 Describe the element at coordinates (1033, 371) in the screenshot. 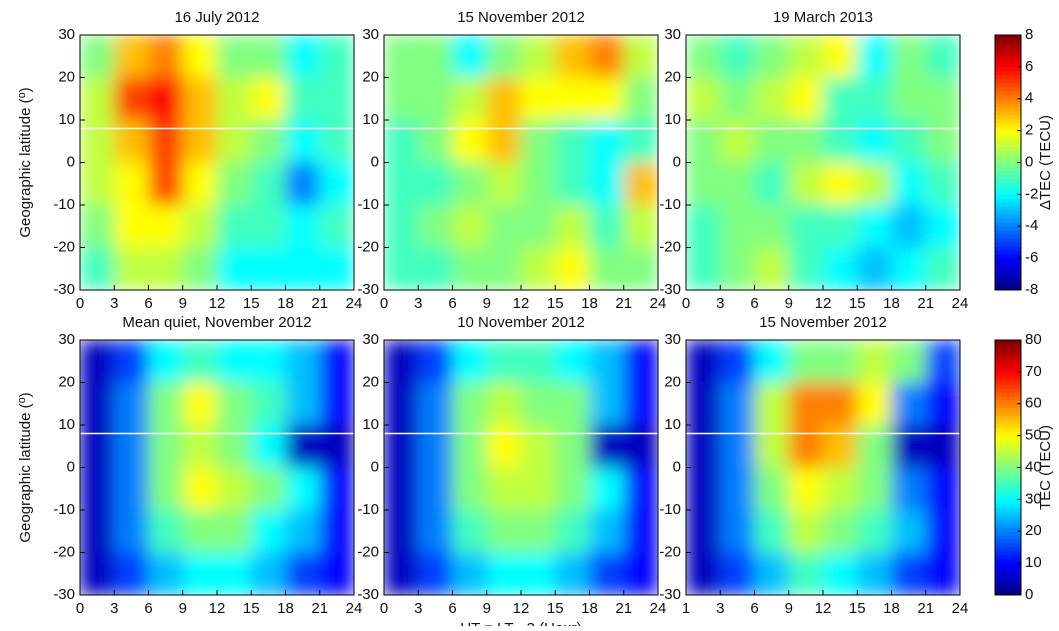

I see `colorbar-tick-label: 70` at that location.